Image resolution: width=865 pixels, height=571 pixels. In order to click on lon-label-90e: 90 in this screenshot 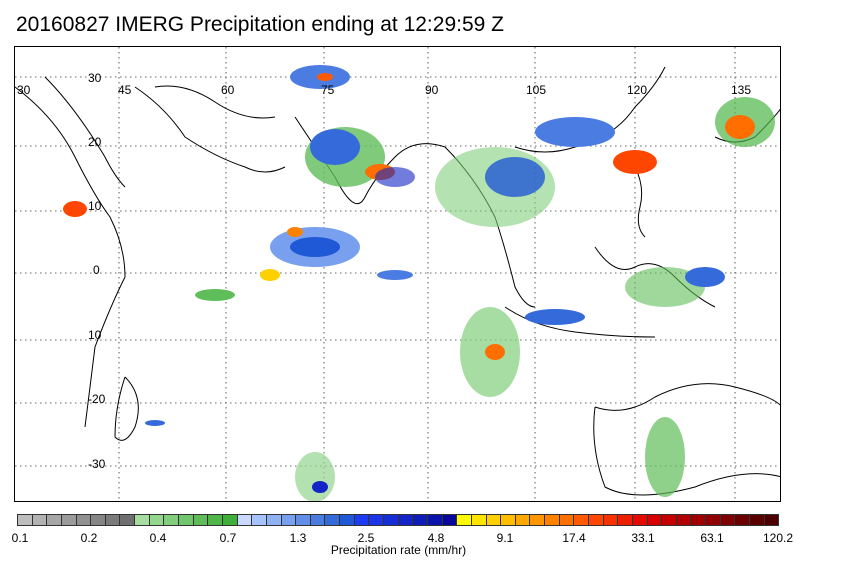, I will do `click(432, 90)`.